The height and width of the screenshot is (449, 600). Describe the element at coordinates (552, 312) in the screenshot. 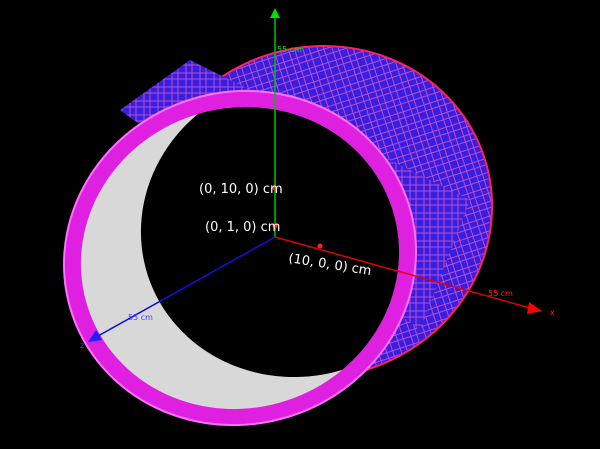

I see `x-axis-name: x` at that location.